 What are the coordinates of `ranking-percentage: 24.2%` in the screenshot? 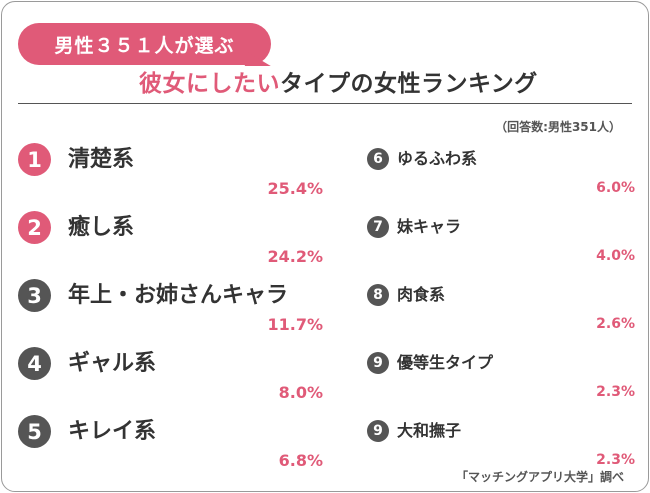 It's located at (295, 256).